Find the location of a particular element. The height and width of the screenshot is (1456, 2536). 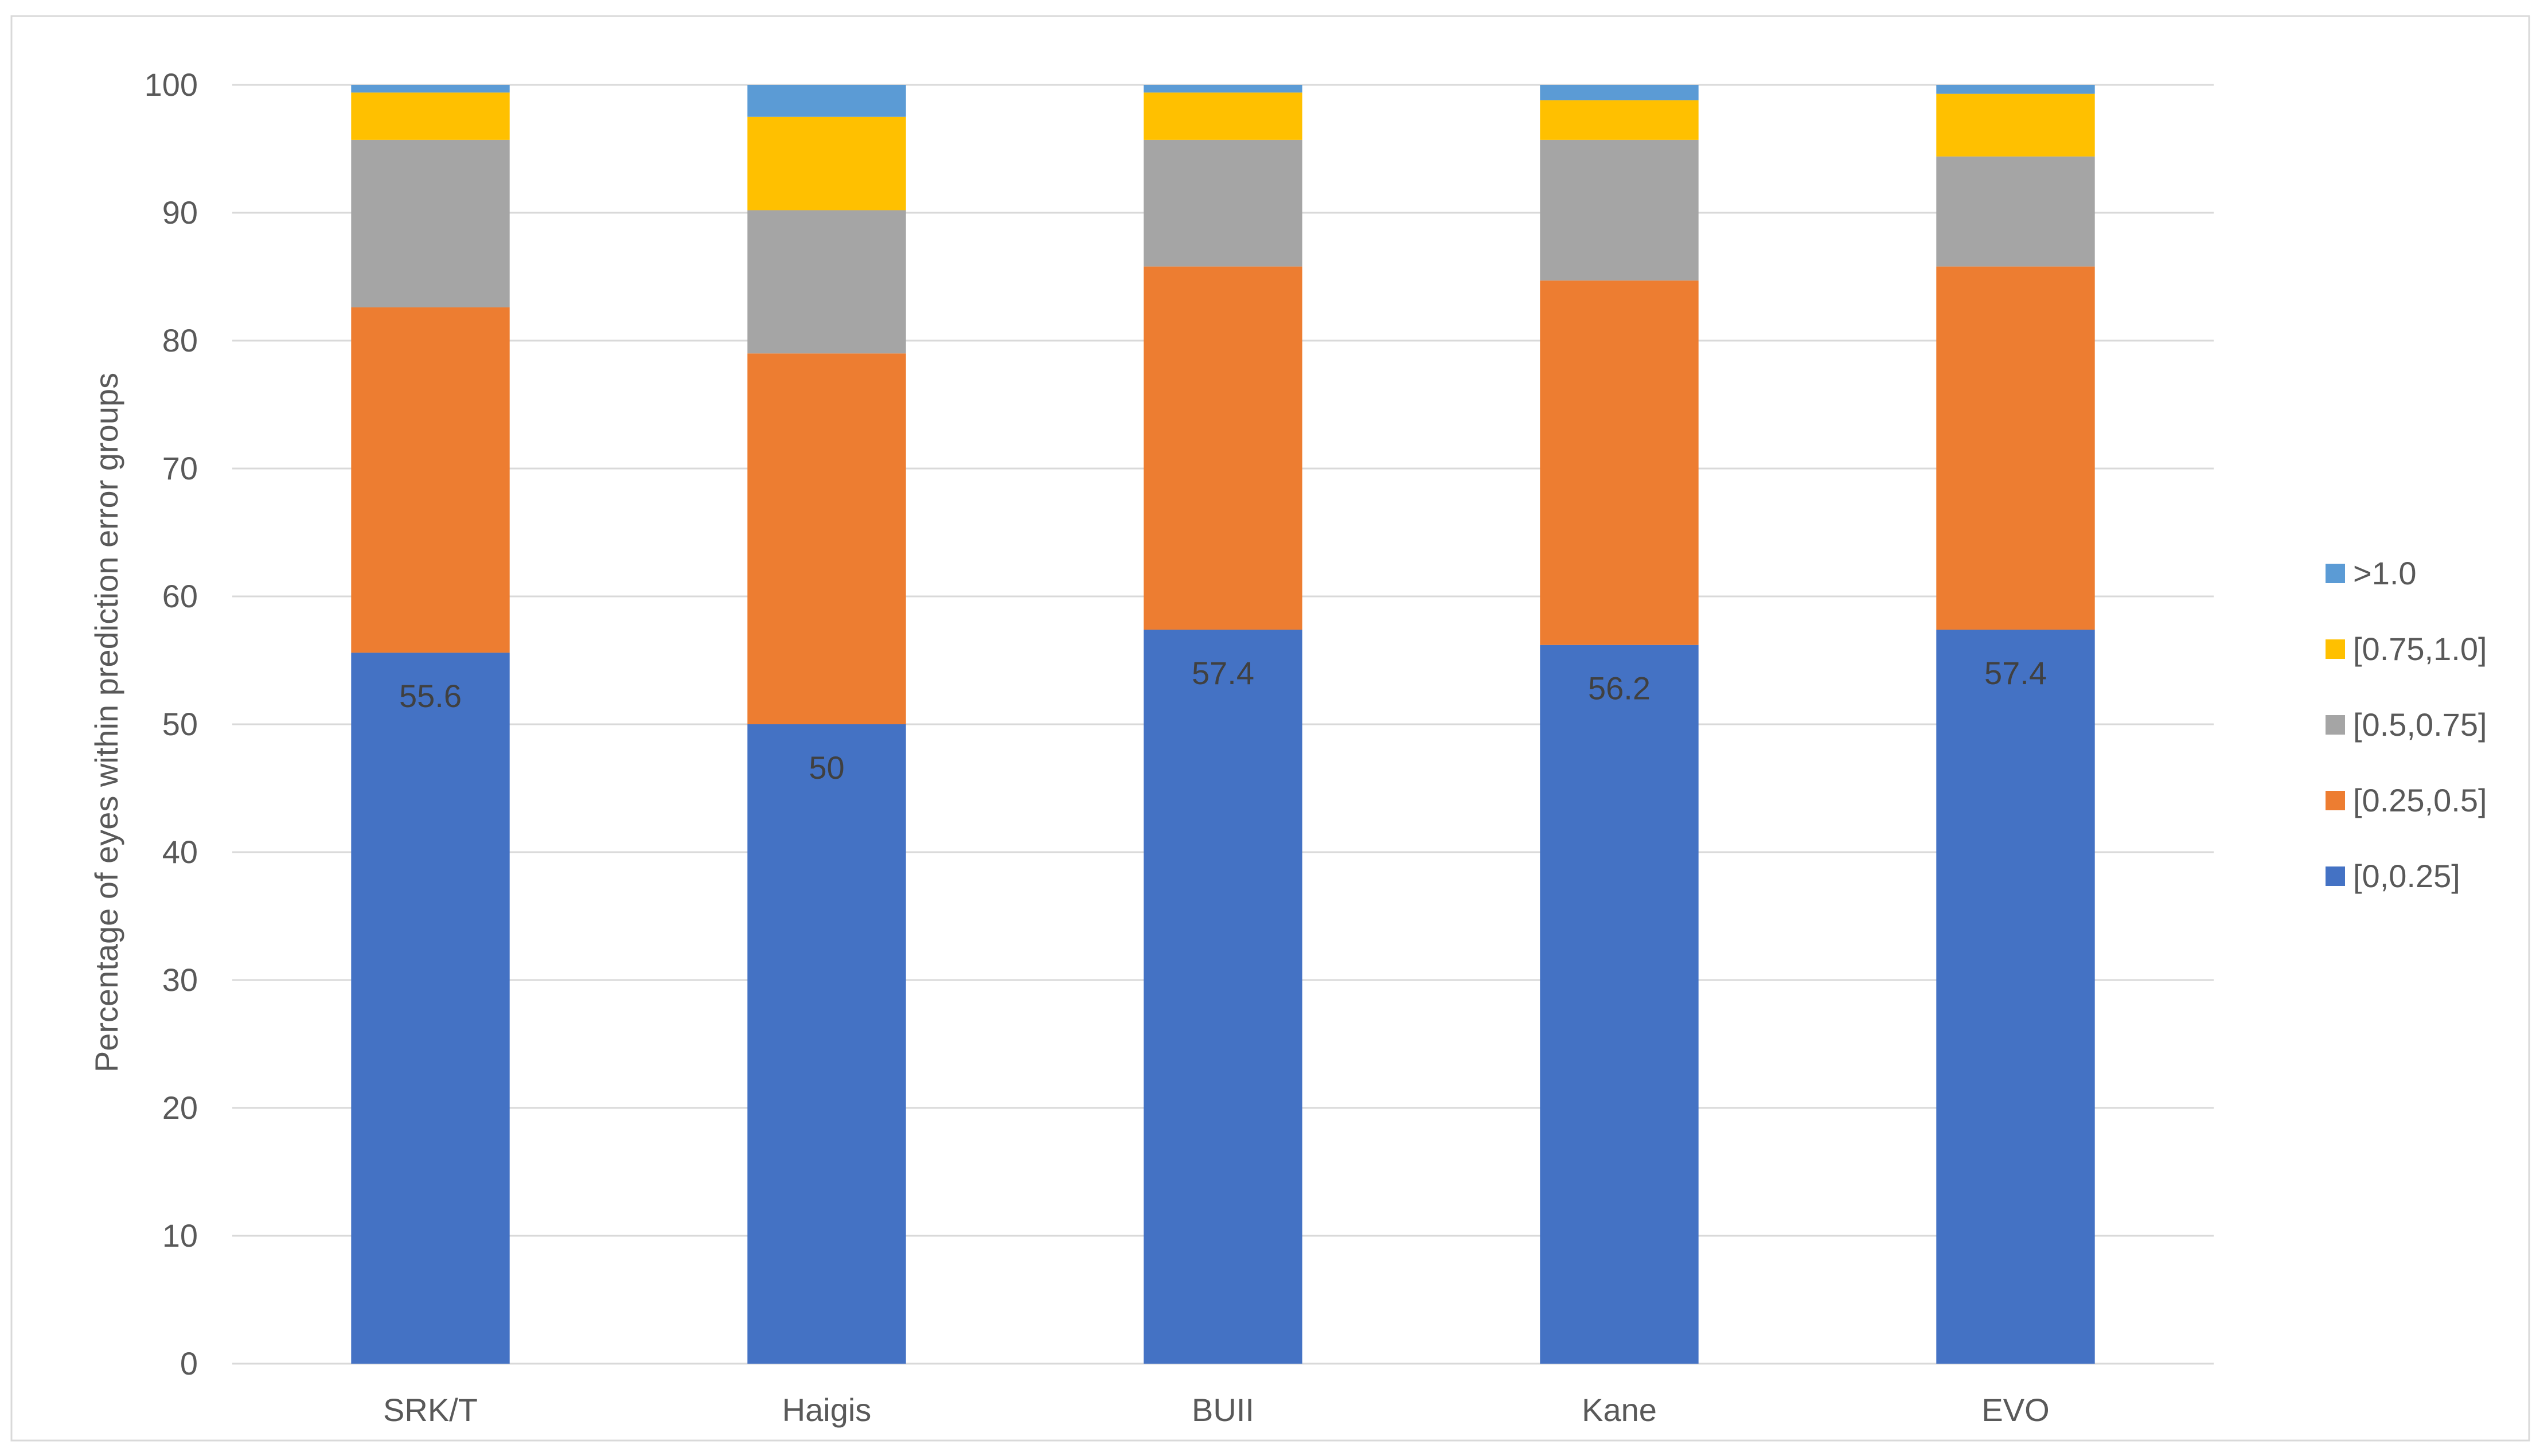

legend-item: >1.0 is located at coordinates (2371, 573).